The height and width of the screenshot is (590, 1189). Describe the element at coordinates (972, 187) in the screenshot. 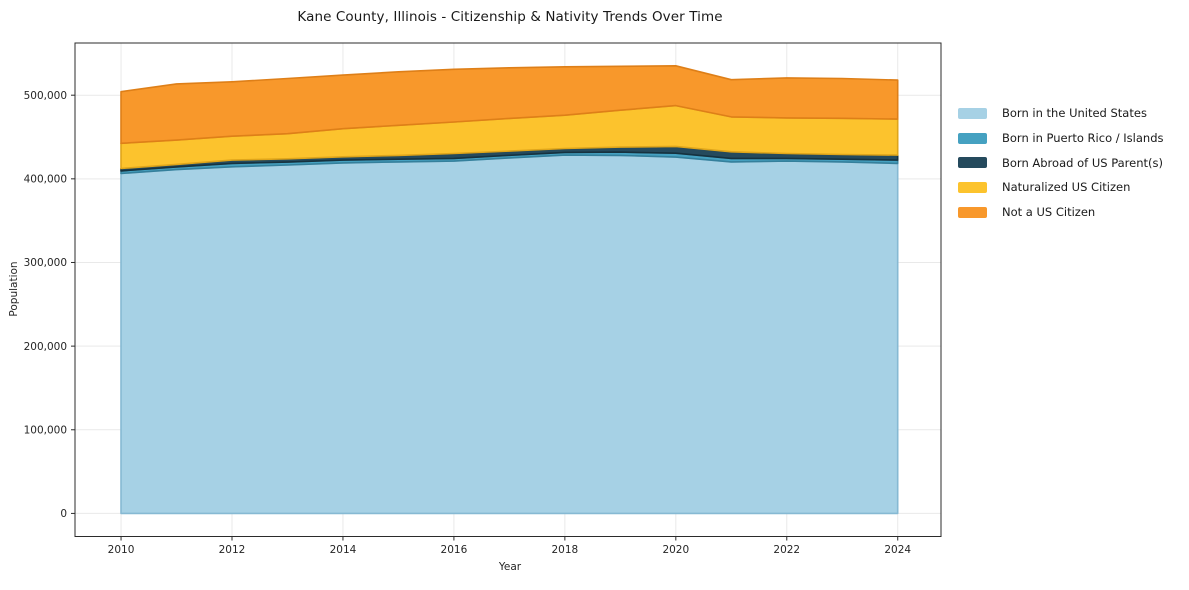

I see `legend-swatch-naturalized-us-citizen` at that location.